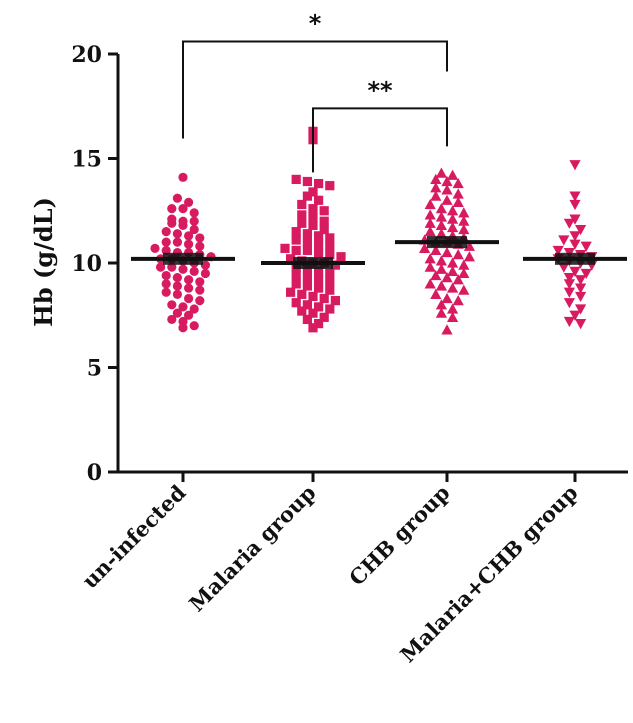 This screenshot has height=723, width=633. I want to click on sig-label-1: **, so click(380, 90).